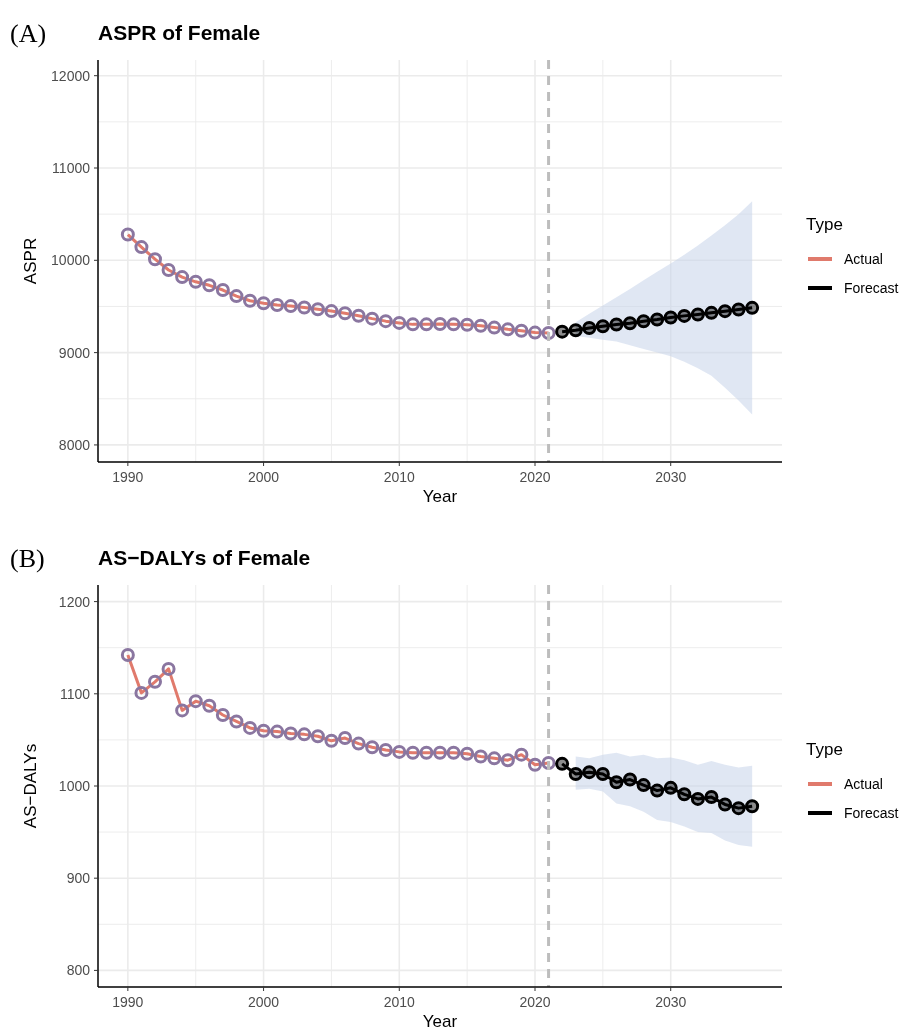 The width and height of the screenshot is (920, 1035). Describe the element at coordinates (28, 33) in the screenshot. I see `text: (A)` at that location.